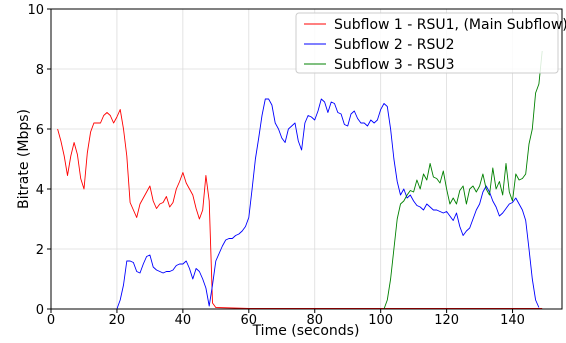 This screenshot has height=343, width=566. What do you see at coordinates (24, 159) in the screenshot?
I see `y-axis-label: Bitrate (Mbps)` at bounding box center [24, 159].